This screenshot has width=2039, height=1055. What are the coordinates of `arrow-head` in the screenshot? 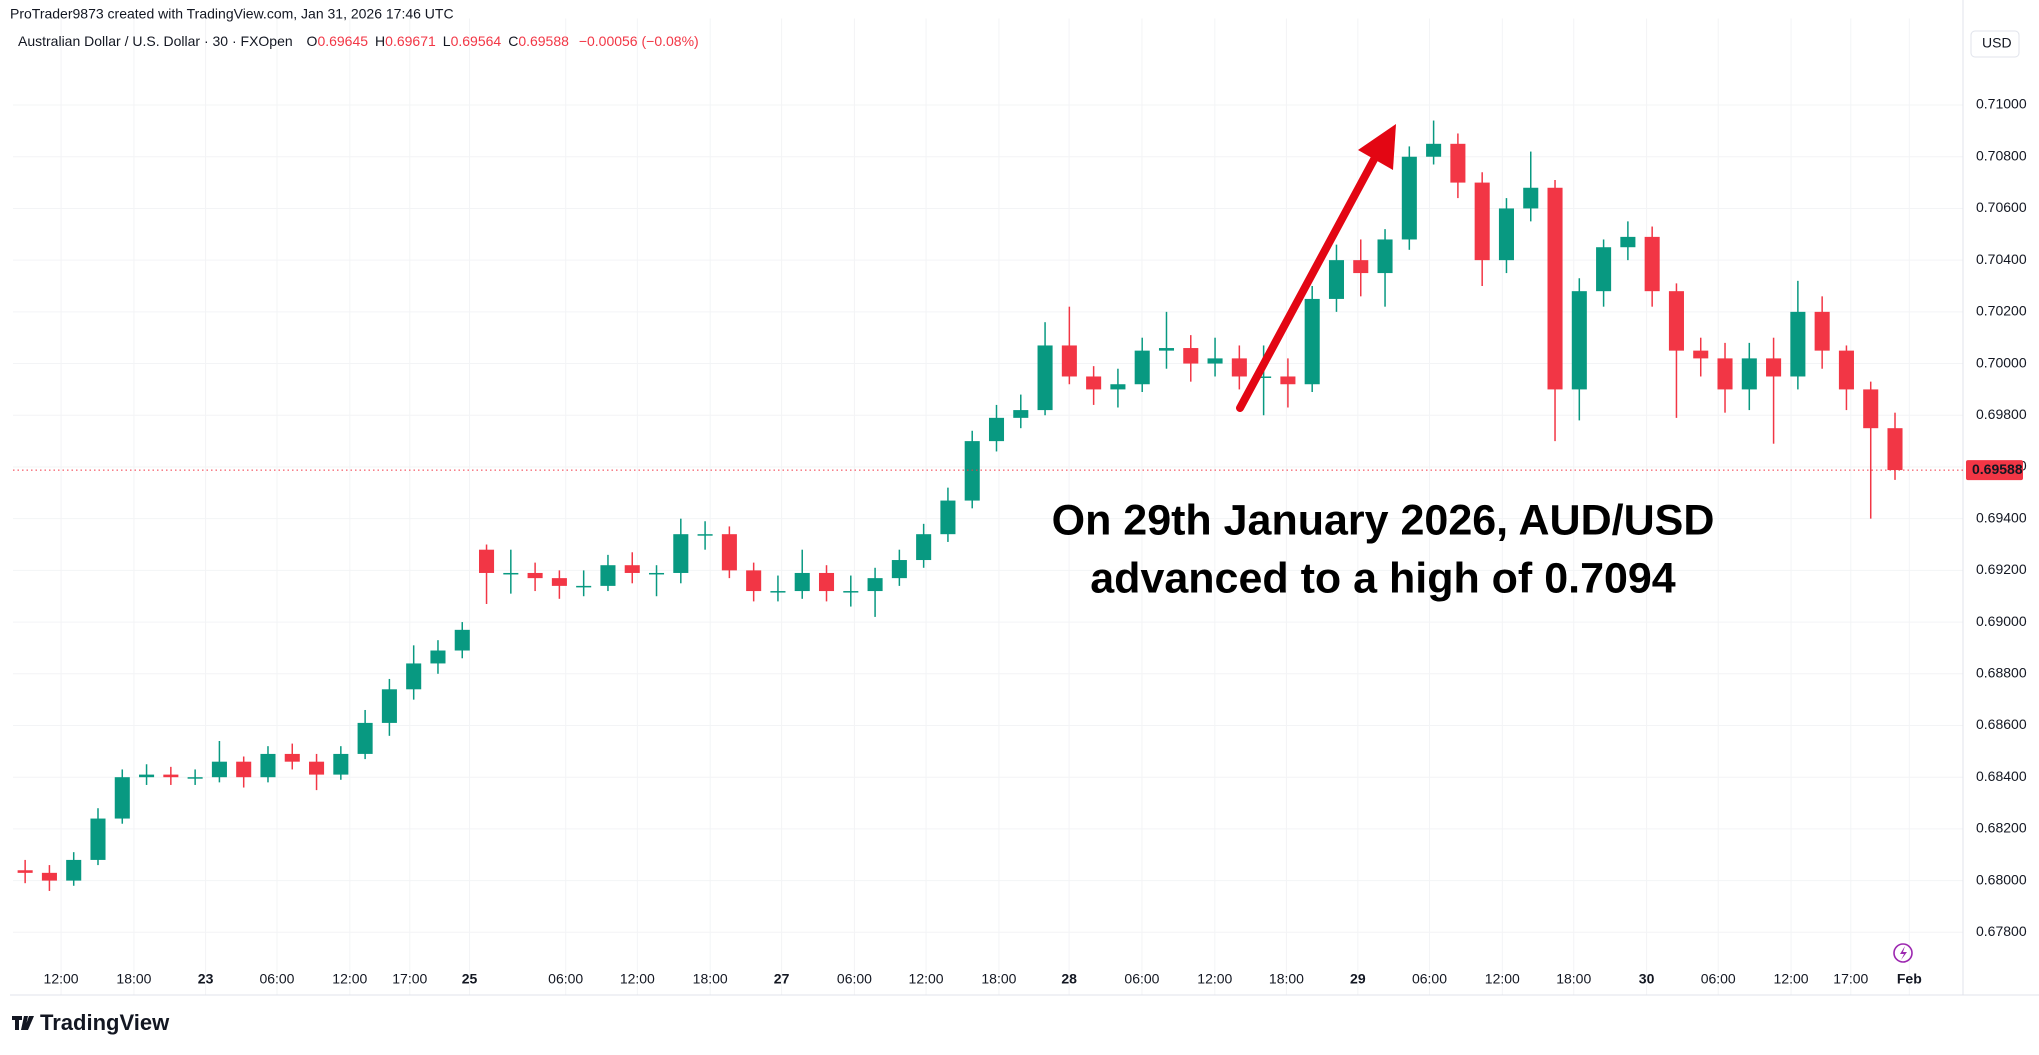 It's located at (1377, 147).